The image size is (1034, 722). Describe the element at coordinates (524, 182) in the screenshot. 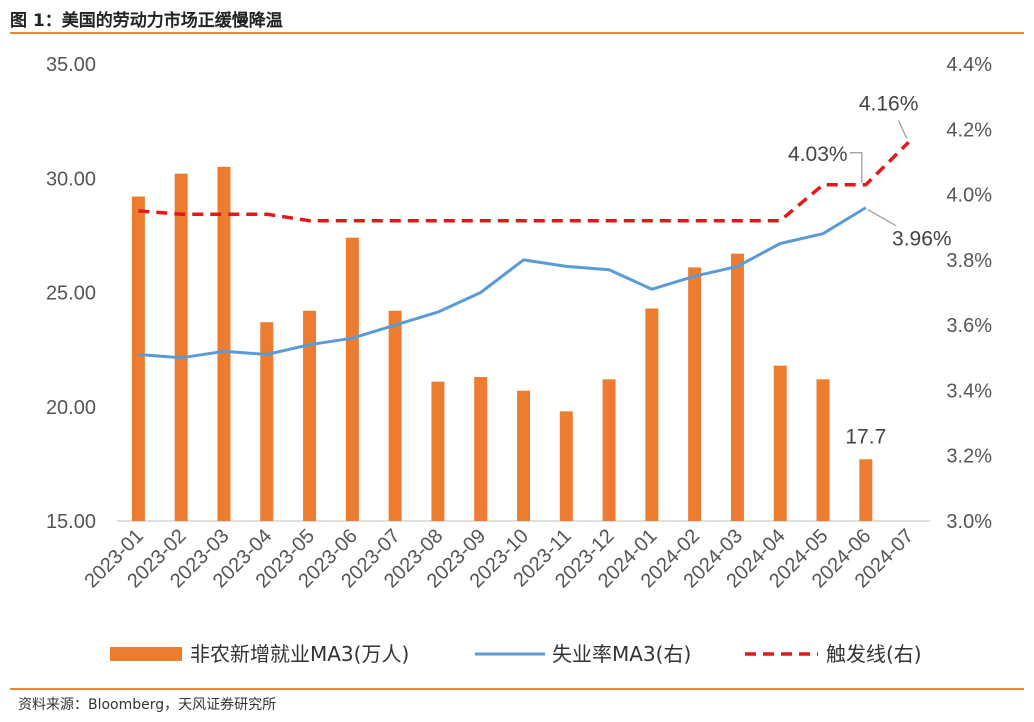

I see `trigger-line` at that location.